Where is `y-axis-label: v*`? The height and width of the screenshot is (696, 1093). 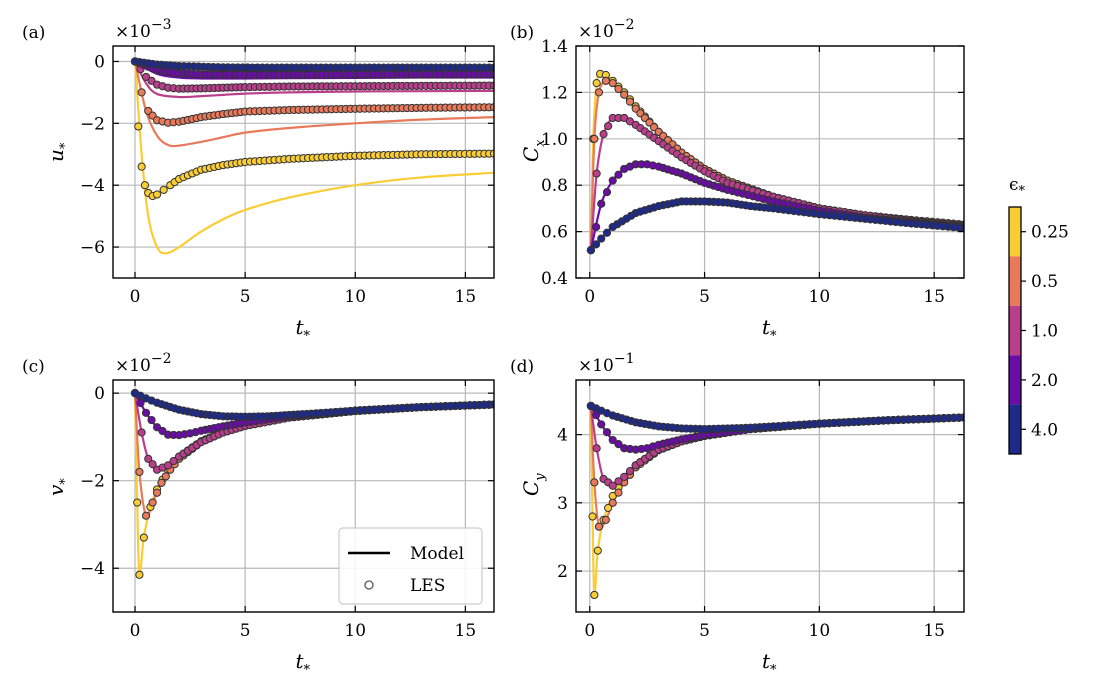 y-axis-label: v* is located at coordinates (58, 487).